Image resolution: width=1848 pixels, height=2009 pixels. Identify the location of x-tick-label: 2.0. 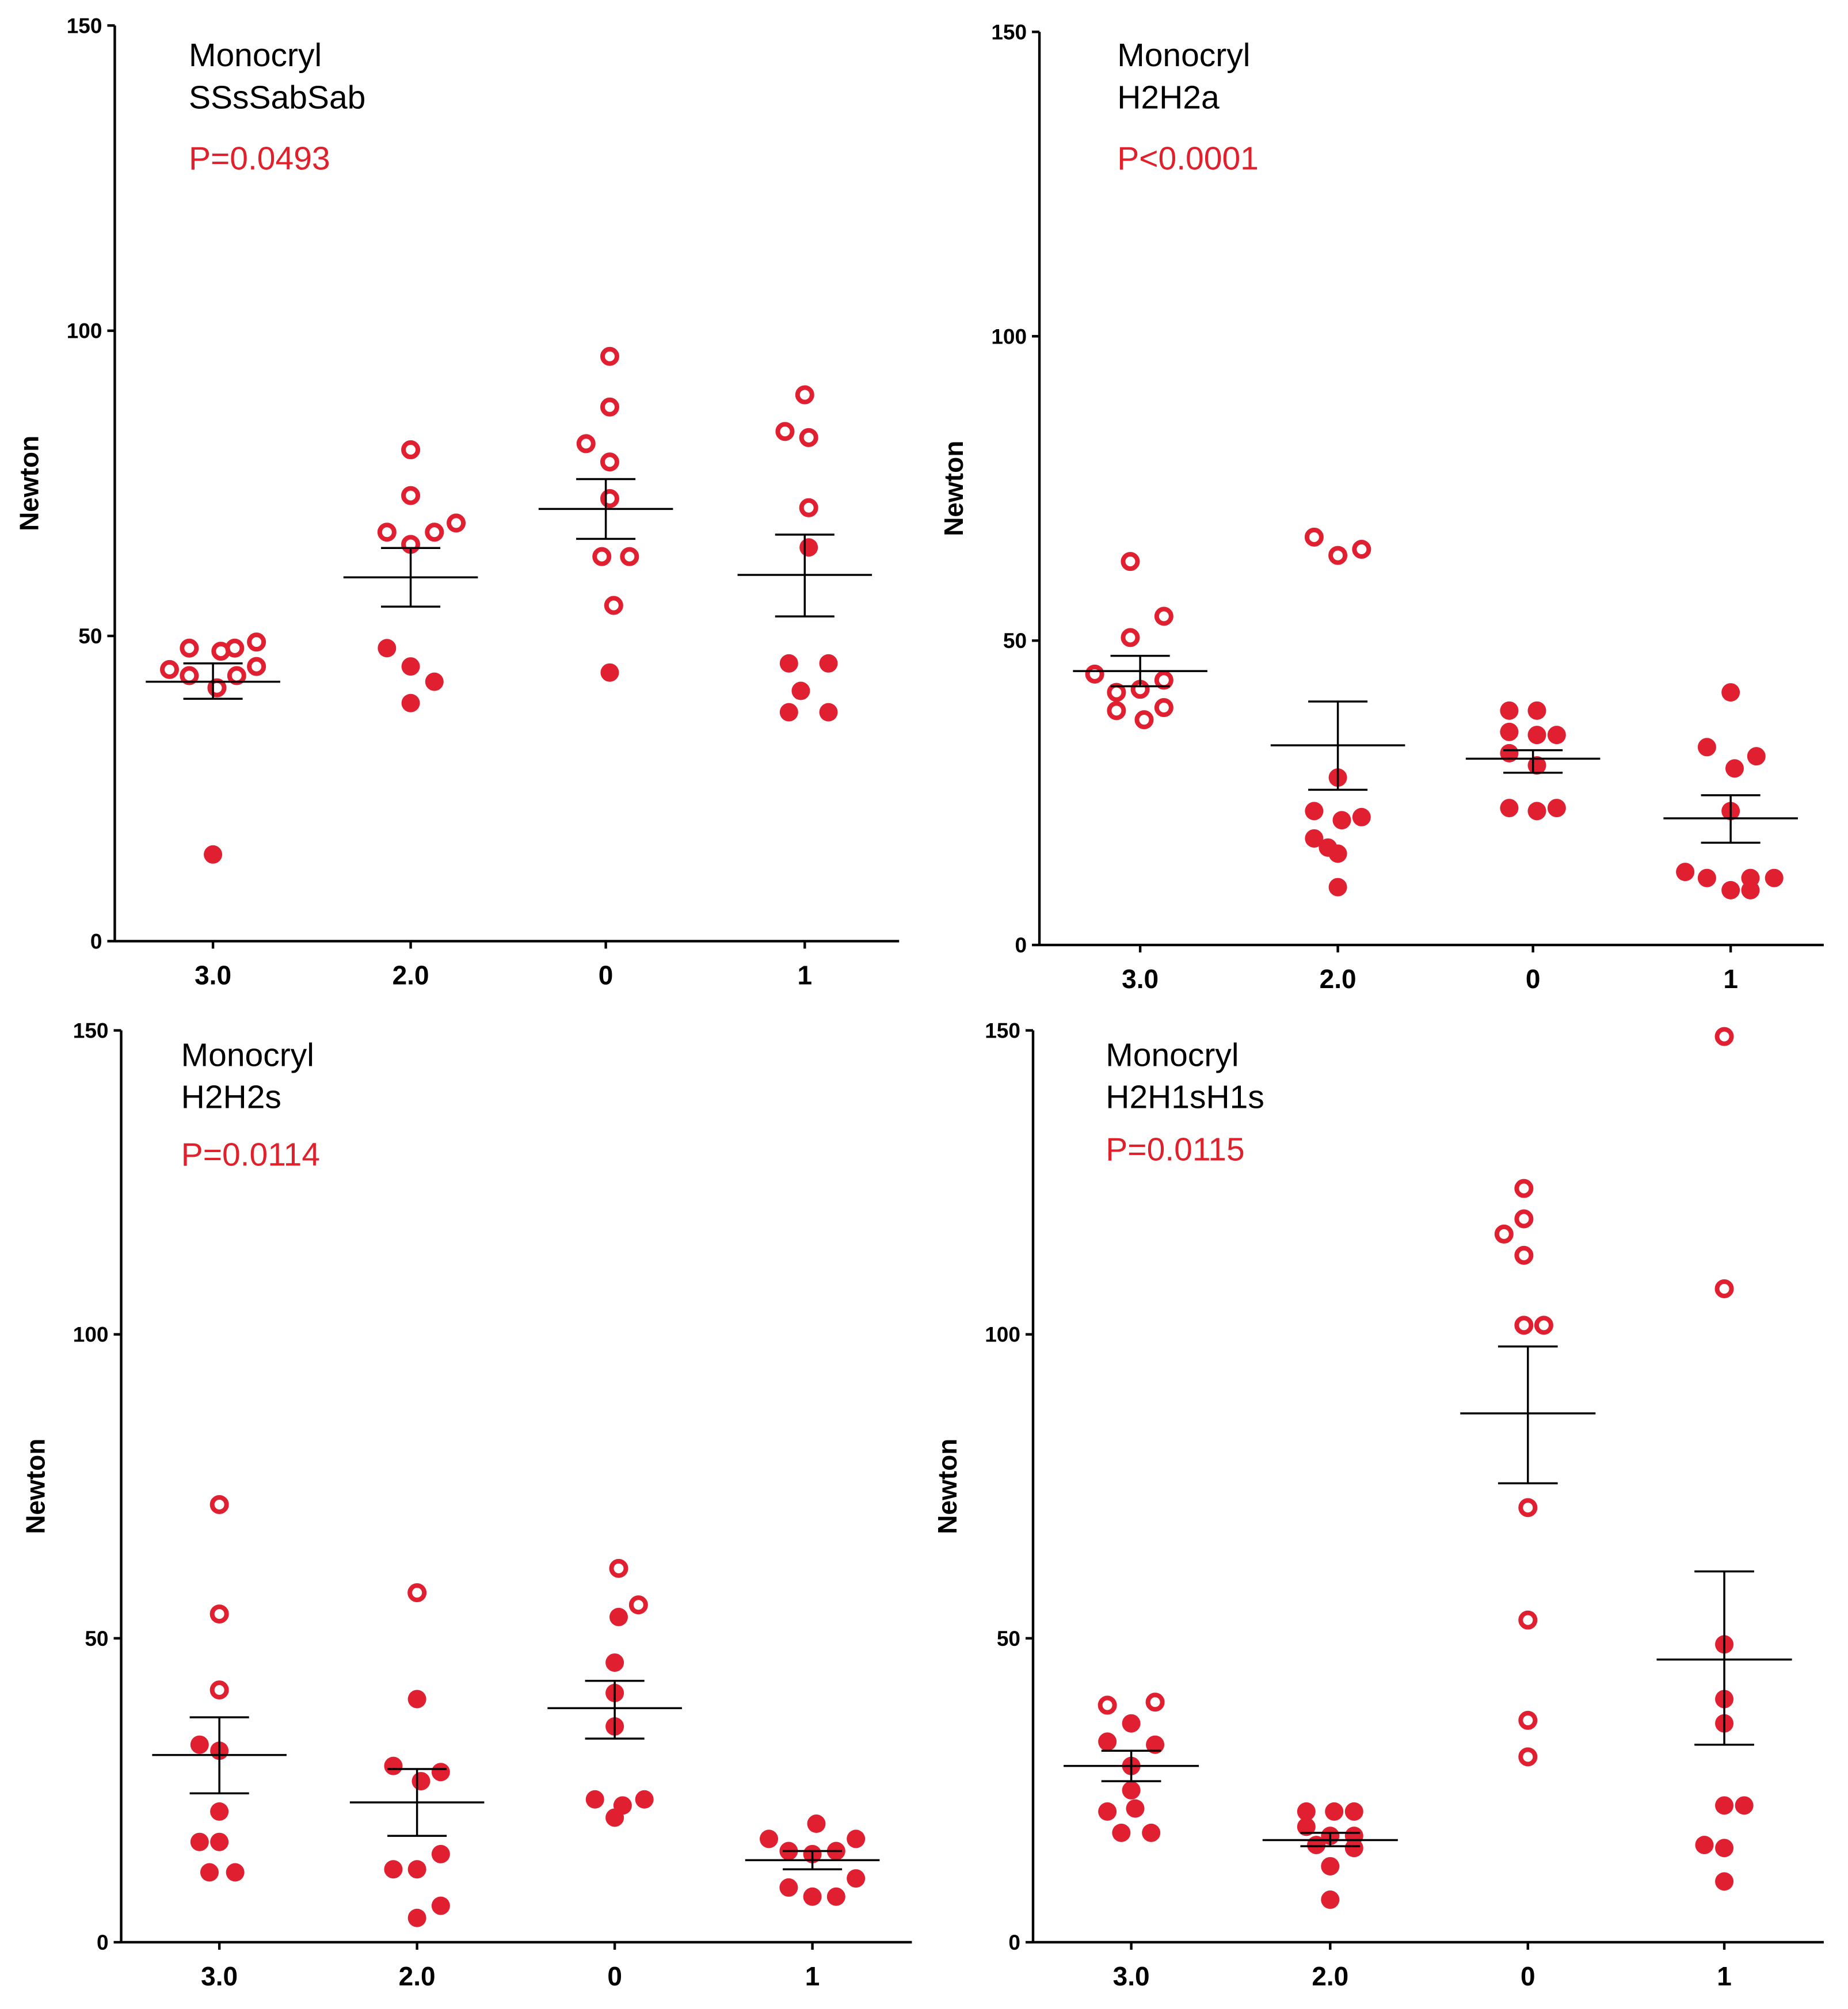
(1338, 979).